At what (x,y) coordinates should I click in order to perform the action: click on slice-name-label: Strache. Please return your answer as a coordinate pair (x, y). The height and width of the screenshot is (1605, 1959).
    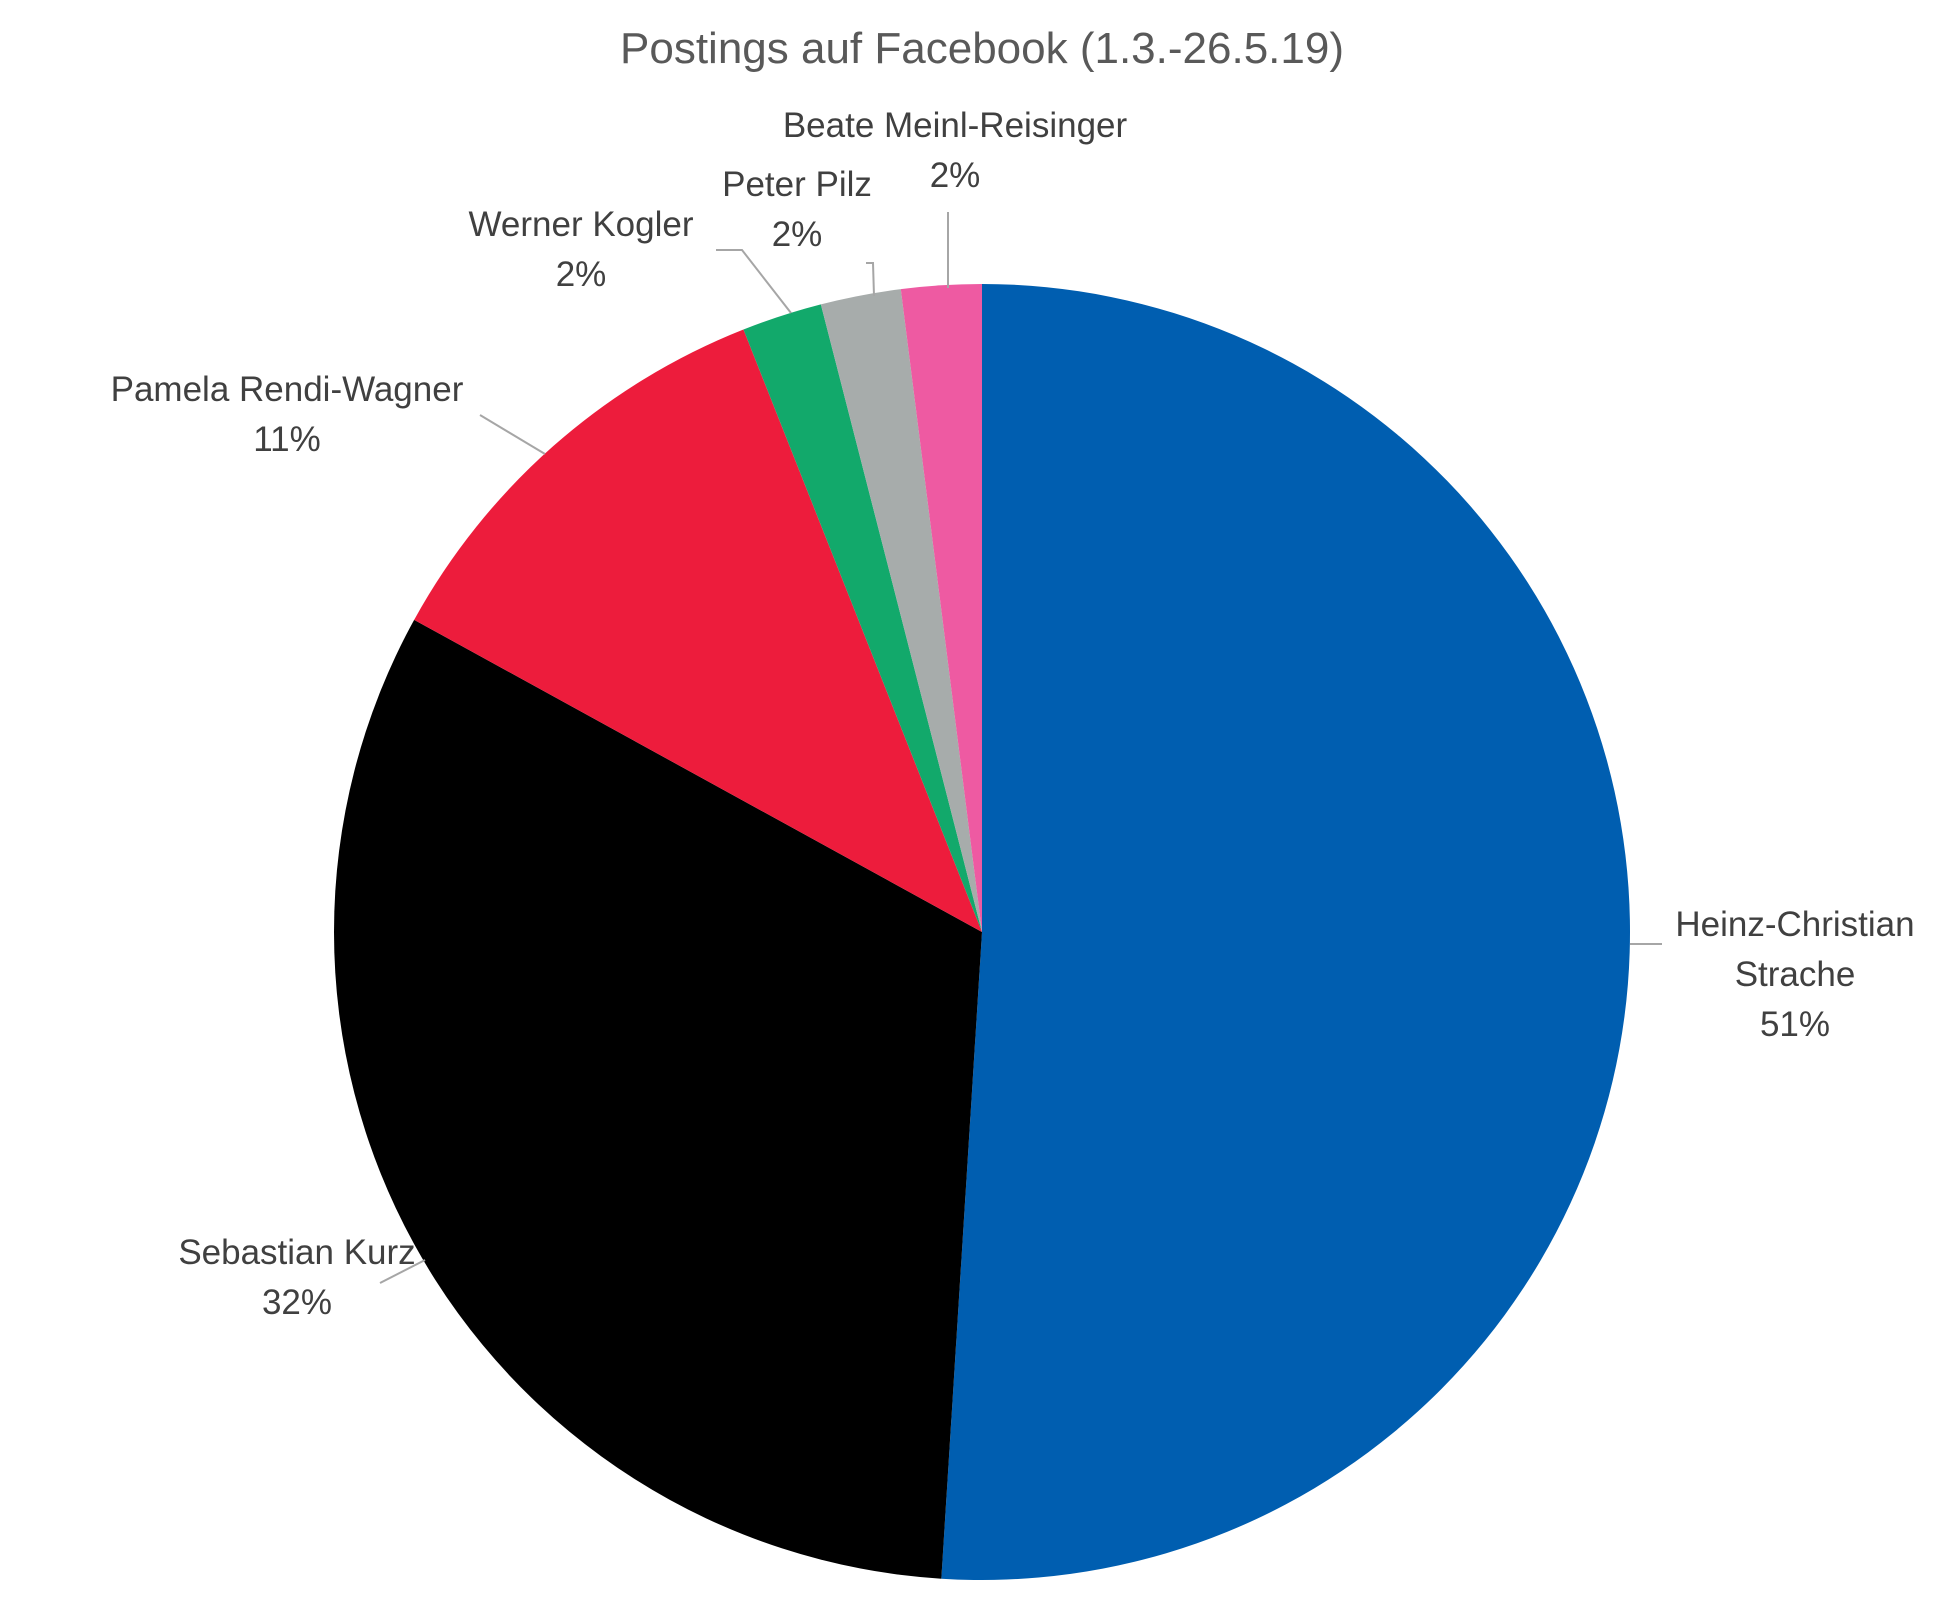
    Looking at the image, I should click on (1795, 974).